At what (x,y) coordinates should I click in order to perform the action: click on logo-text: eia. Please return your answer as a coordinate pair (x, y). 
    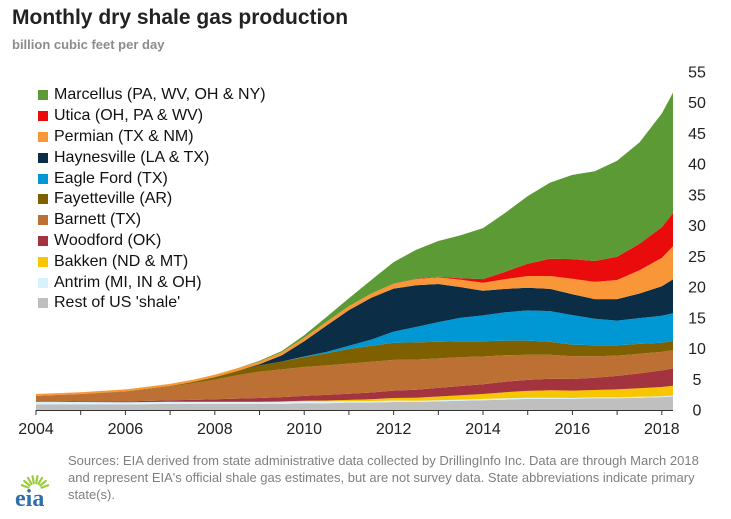
    Looking at the image, I should click on (29, 499).